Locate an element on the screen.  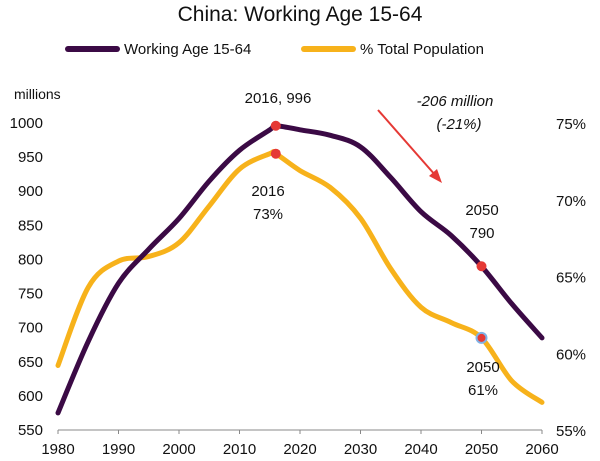
decline-arrowhead is located at coordinates (435, 176).